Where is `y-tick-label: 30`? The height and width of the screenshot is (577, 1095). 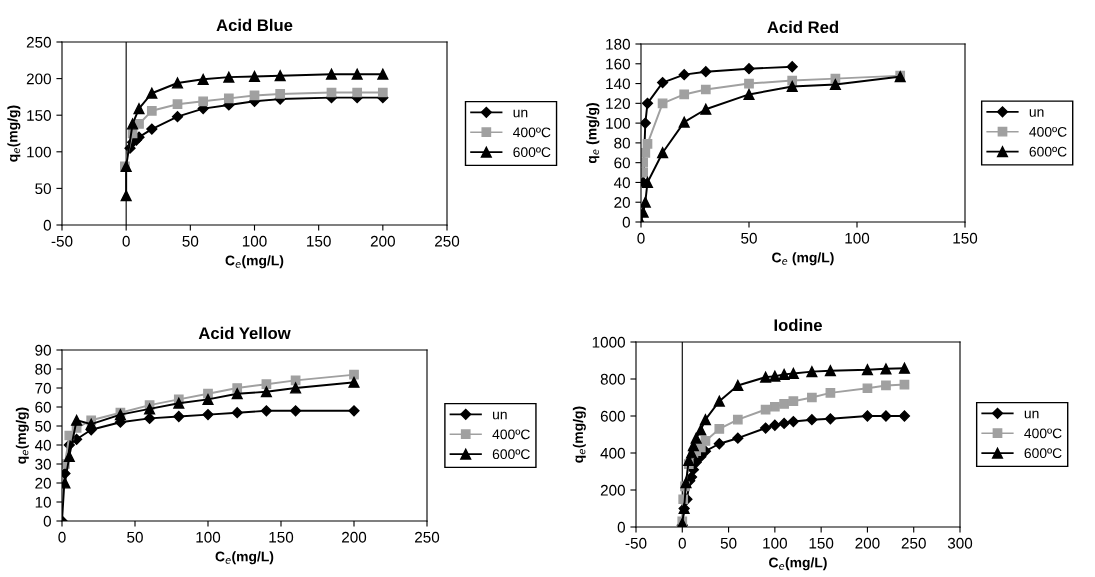
y-tick-label: 30 is located at coordinates (43, 464).